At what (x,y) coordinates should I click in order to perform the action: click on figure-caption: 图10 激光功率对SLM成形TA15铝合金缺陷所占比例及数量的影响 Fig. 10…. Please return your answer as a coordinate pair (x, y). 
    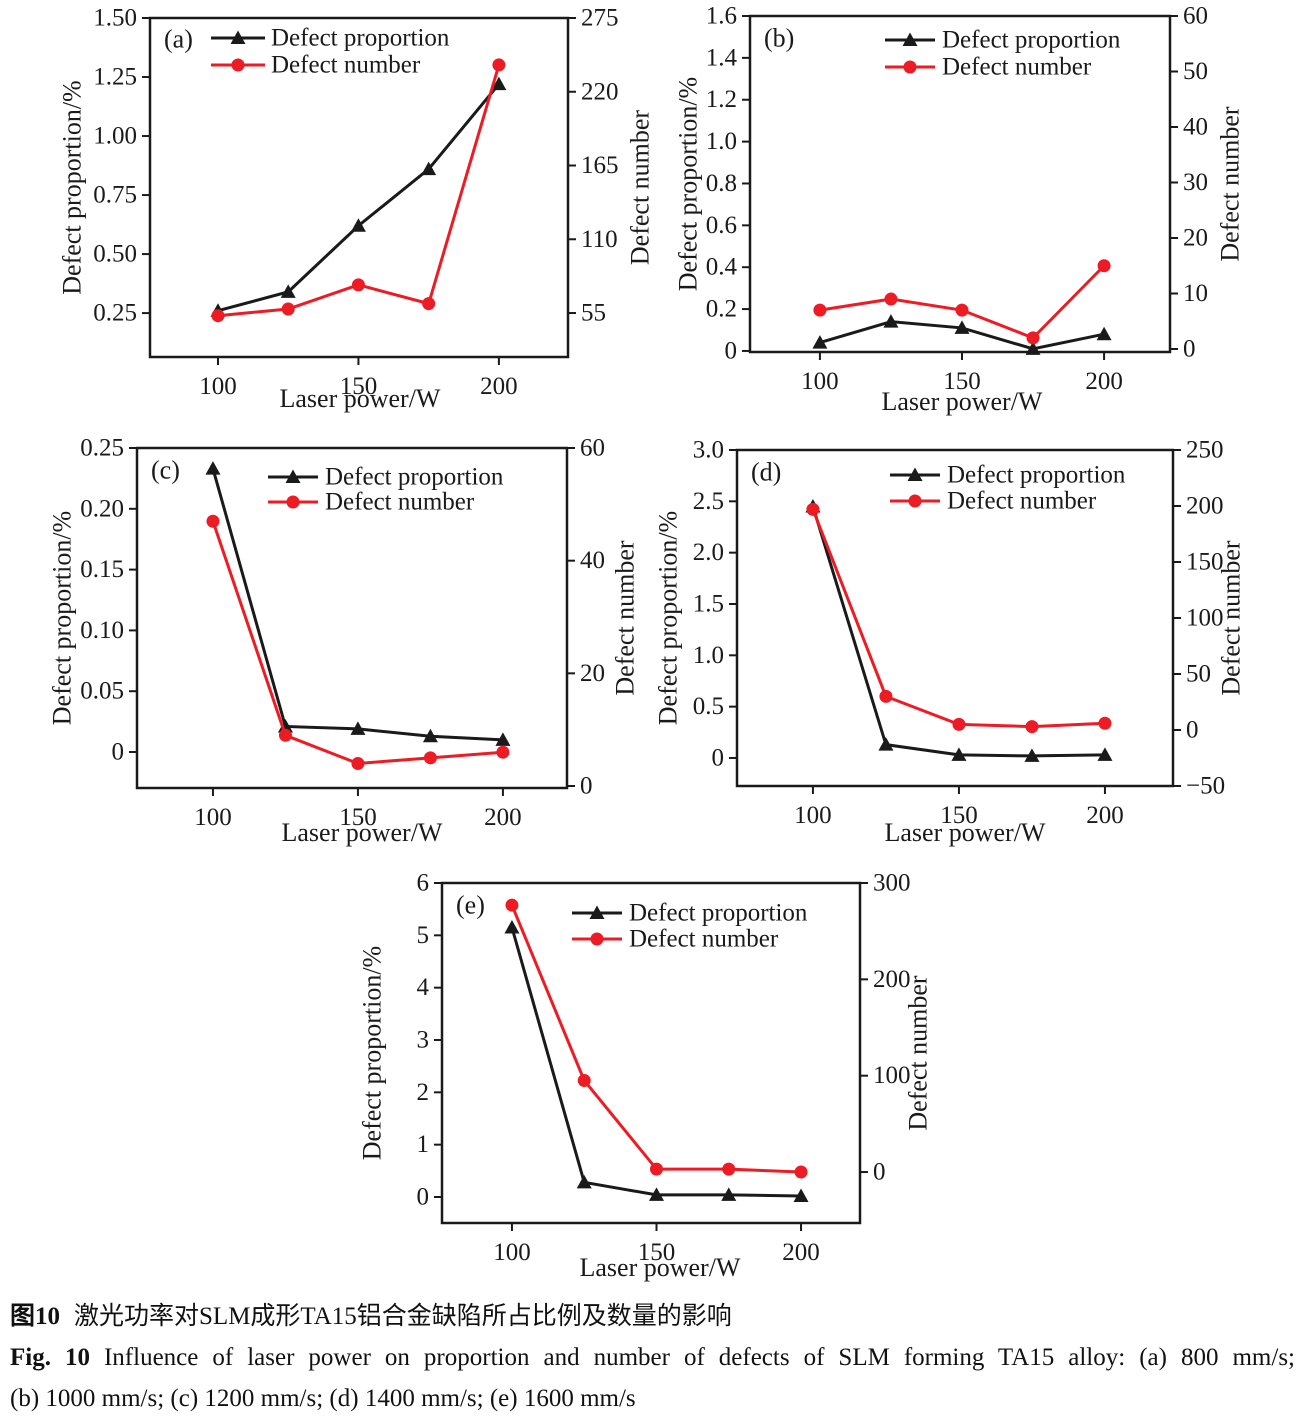
    Looking at the image, I should click on (652, 1360).